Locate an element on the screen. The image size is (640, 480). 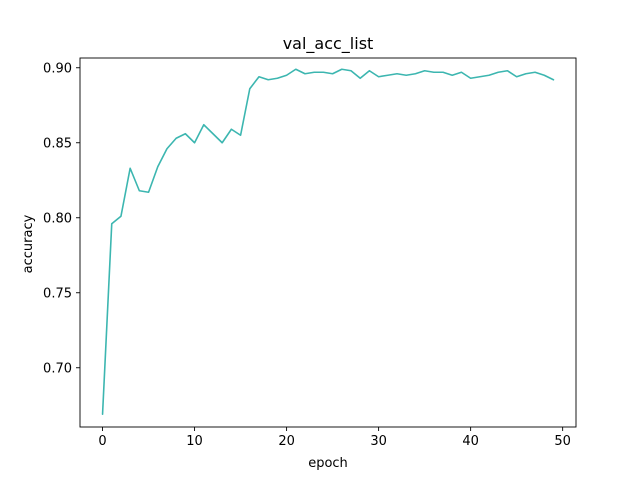
y-tick-label-4: 0.90 is located at coordinates (57, 68).